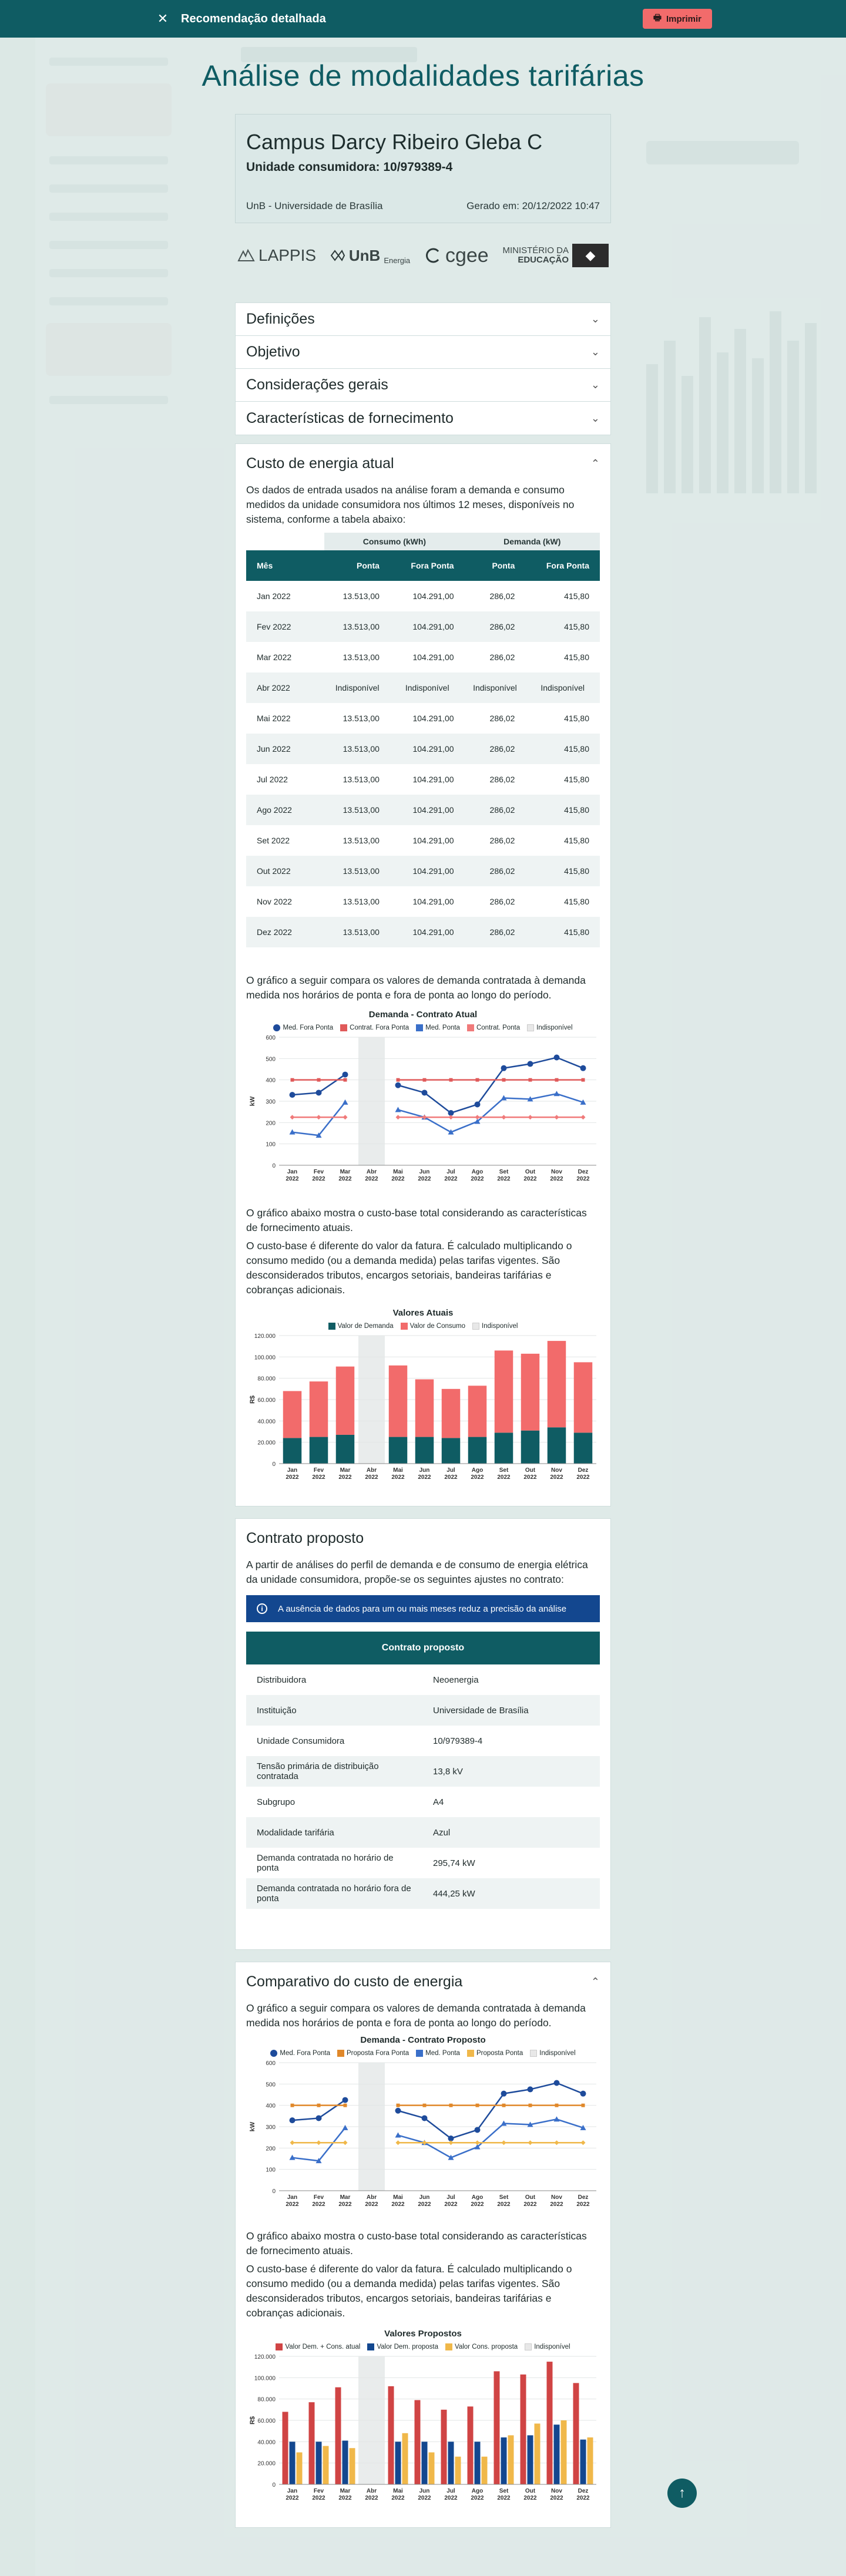 This screenshot has height=2576, width=846. Describe the element at coordinates (265, 2357) in the screenshot. I see `y-tick-label: 120.000` at that location.